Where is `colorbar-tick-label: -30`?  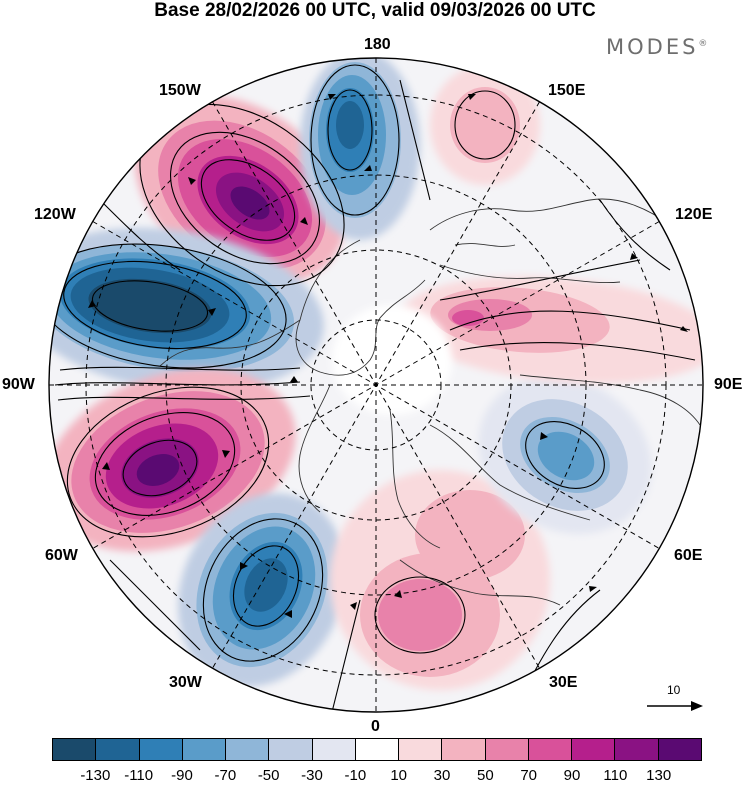 colorbar-tick-label: -30 is located at coordinates (312, 775).